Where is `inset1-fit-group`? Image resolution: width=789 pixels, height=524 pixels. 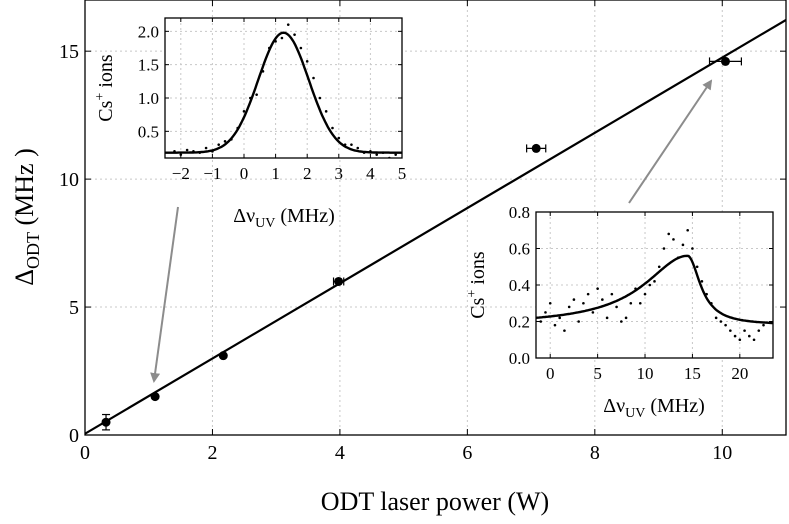
inset1-fit-group is located at coordinates (283, 92).